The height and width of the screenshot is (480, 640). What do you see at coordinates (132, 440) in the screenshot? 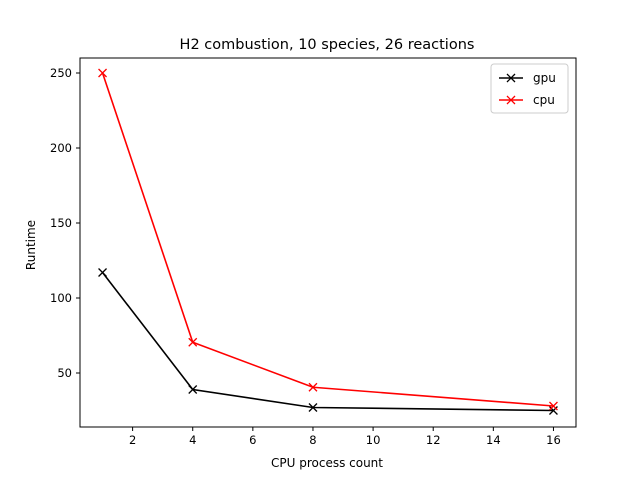
I see `x-tick-label: 2` at bounding box center [132, 440].